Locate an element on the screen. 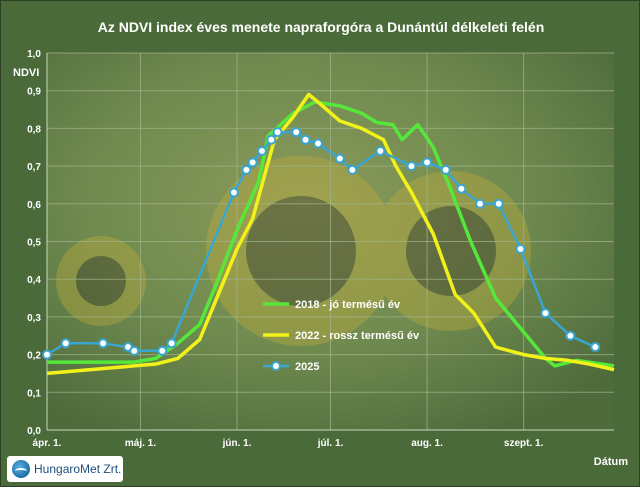 Image resolution: width=640 pixels, height=488 pixels. y-tick-label: 0,4 is located at coordinates (34, 280).